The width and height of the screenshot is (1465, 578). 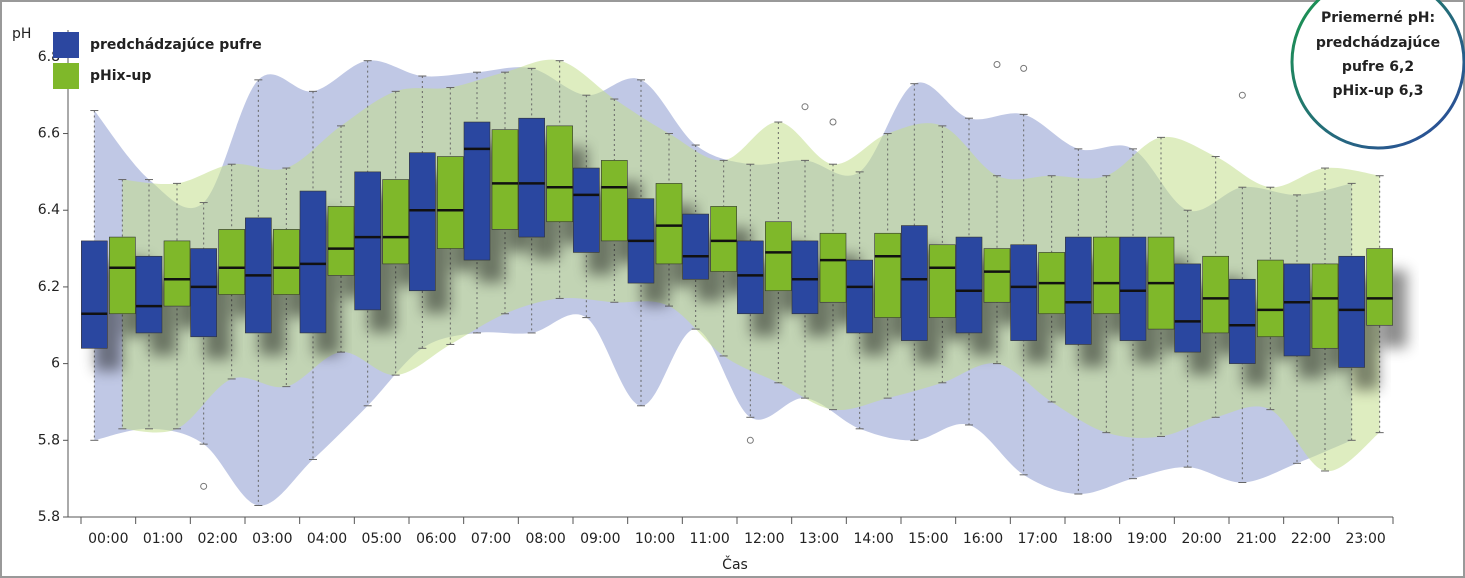 What do you see at coordinates (120, 76) in the screenshot?
I see `legend-label: pHix-up` at bounding box center [120, 76].